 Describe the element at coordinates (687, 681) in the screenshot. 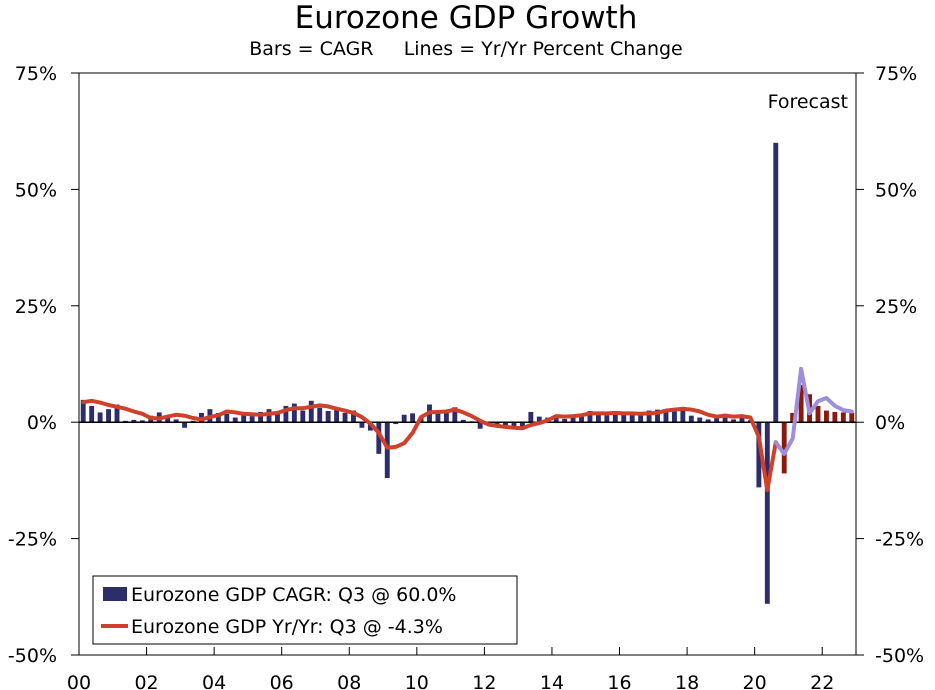

I see `x-tick-label: 18` at that location.